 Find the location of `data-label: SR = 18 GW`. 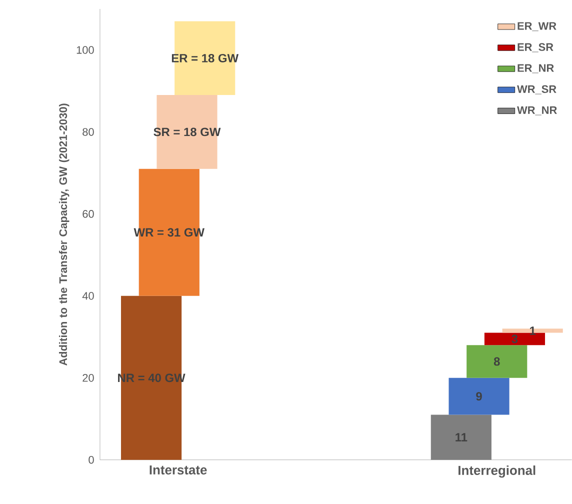

data-label: SR = 18 GW is located at coordinates (187, 132).